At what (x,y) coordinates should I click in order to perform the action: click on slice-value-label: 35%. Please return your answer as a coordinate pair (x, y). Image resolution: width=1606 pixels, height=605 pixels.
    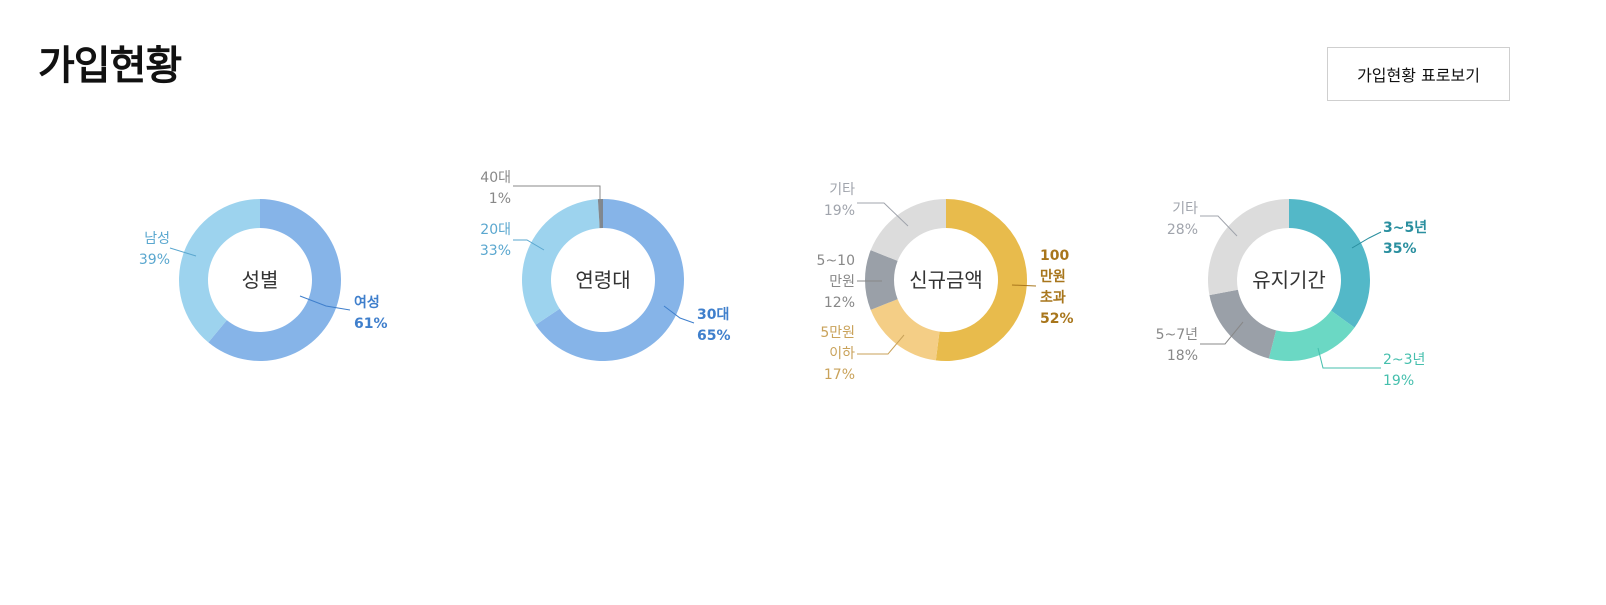
    Looking at the image, I should click on (1400, 249).